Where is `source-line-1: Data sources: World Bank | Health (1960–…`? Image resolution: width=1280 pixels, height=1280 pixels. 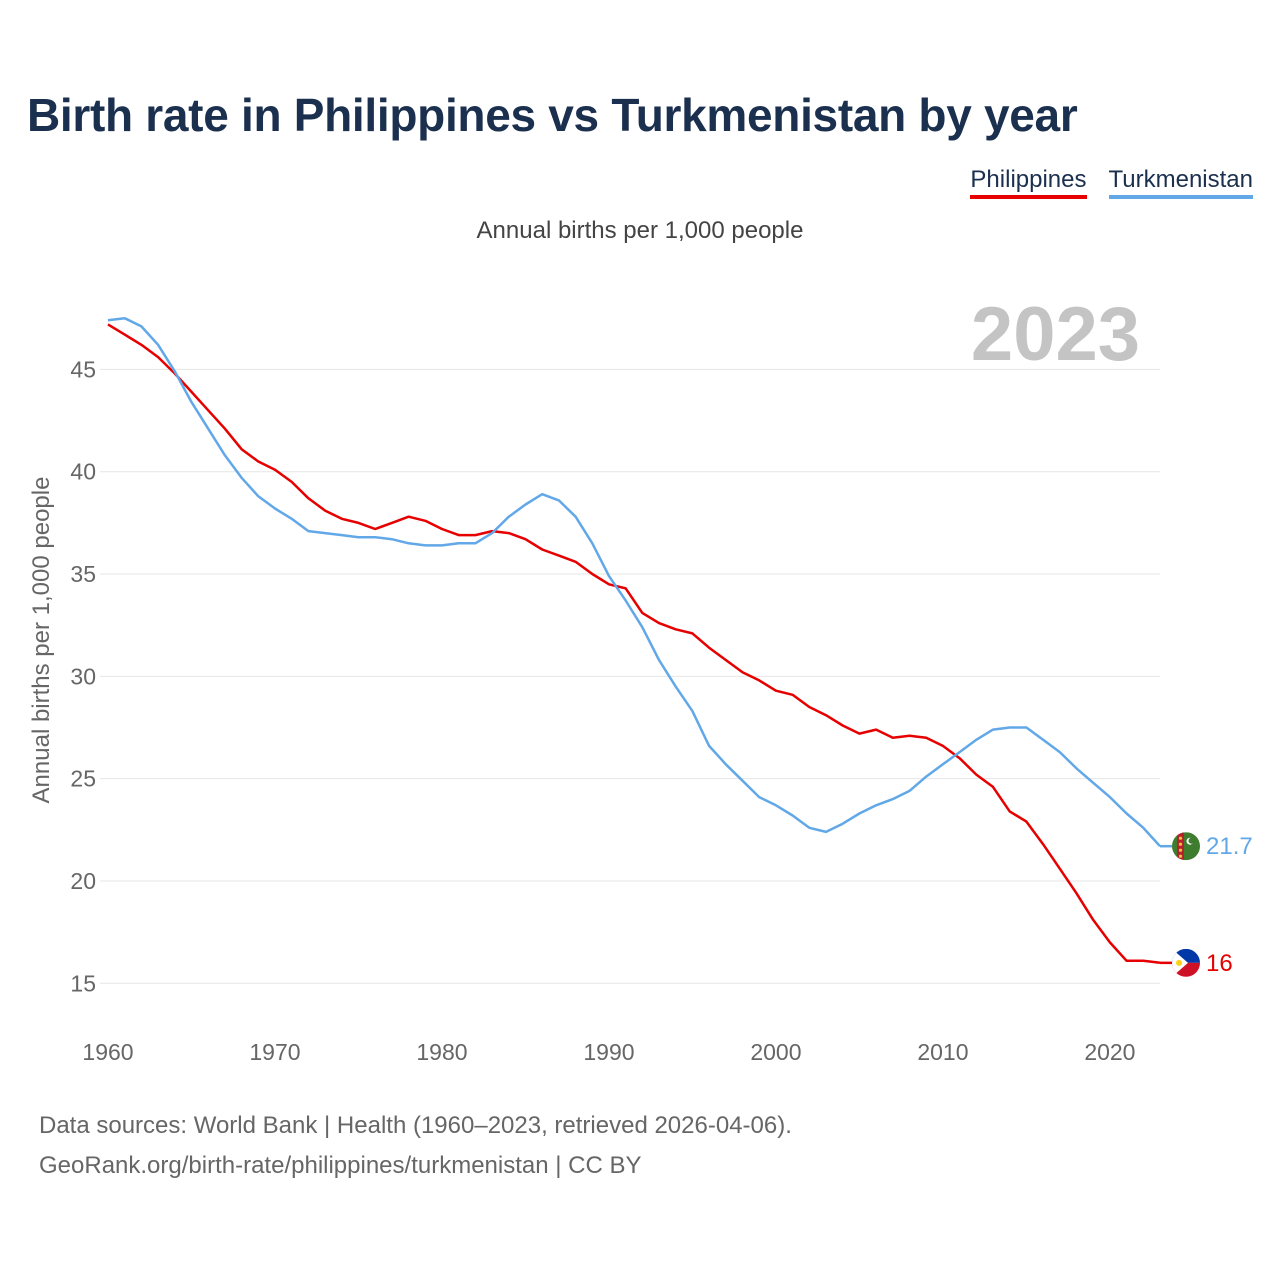 source-line-1: Data sources: World Bank | Health (1960–… is located at coordinates (415, 1125).